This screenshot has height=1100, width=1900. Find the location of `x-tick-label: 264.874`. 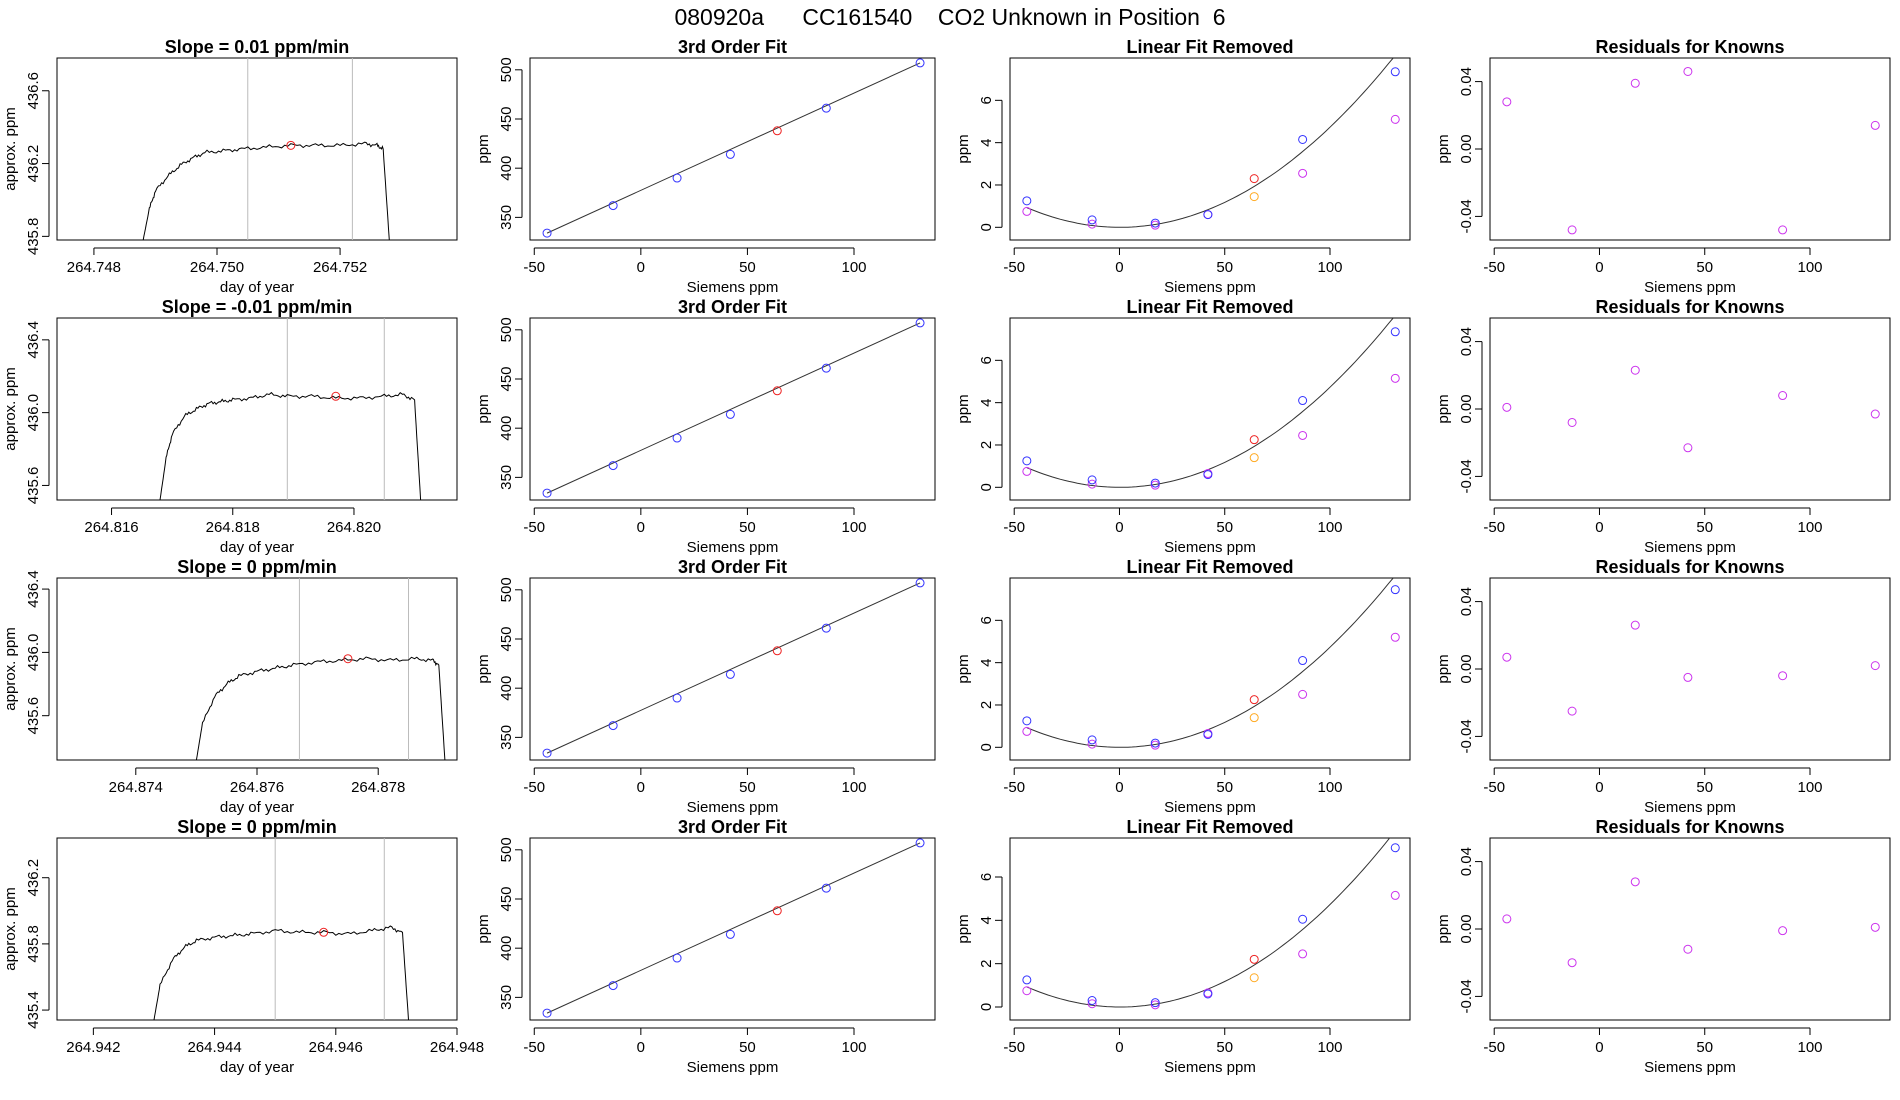

x-tick-label: 264.874 is located at coordinates (136, 787).